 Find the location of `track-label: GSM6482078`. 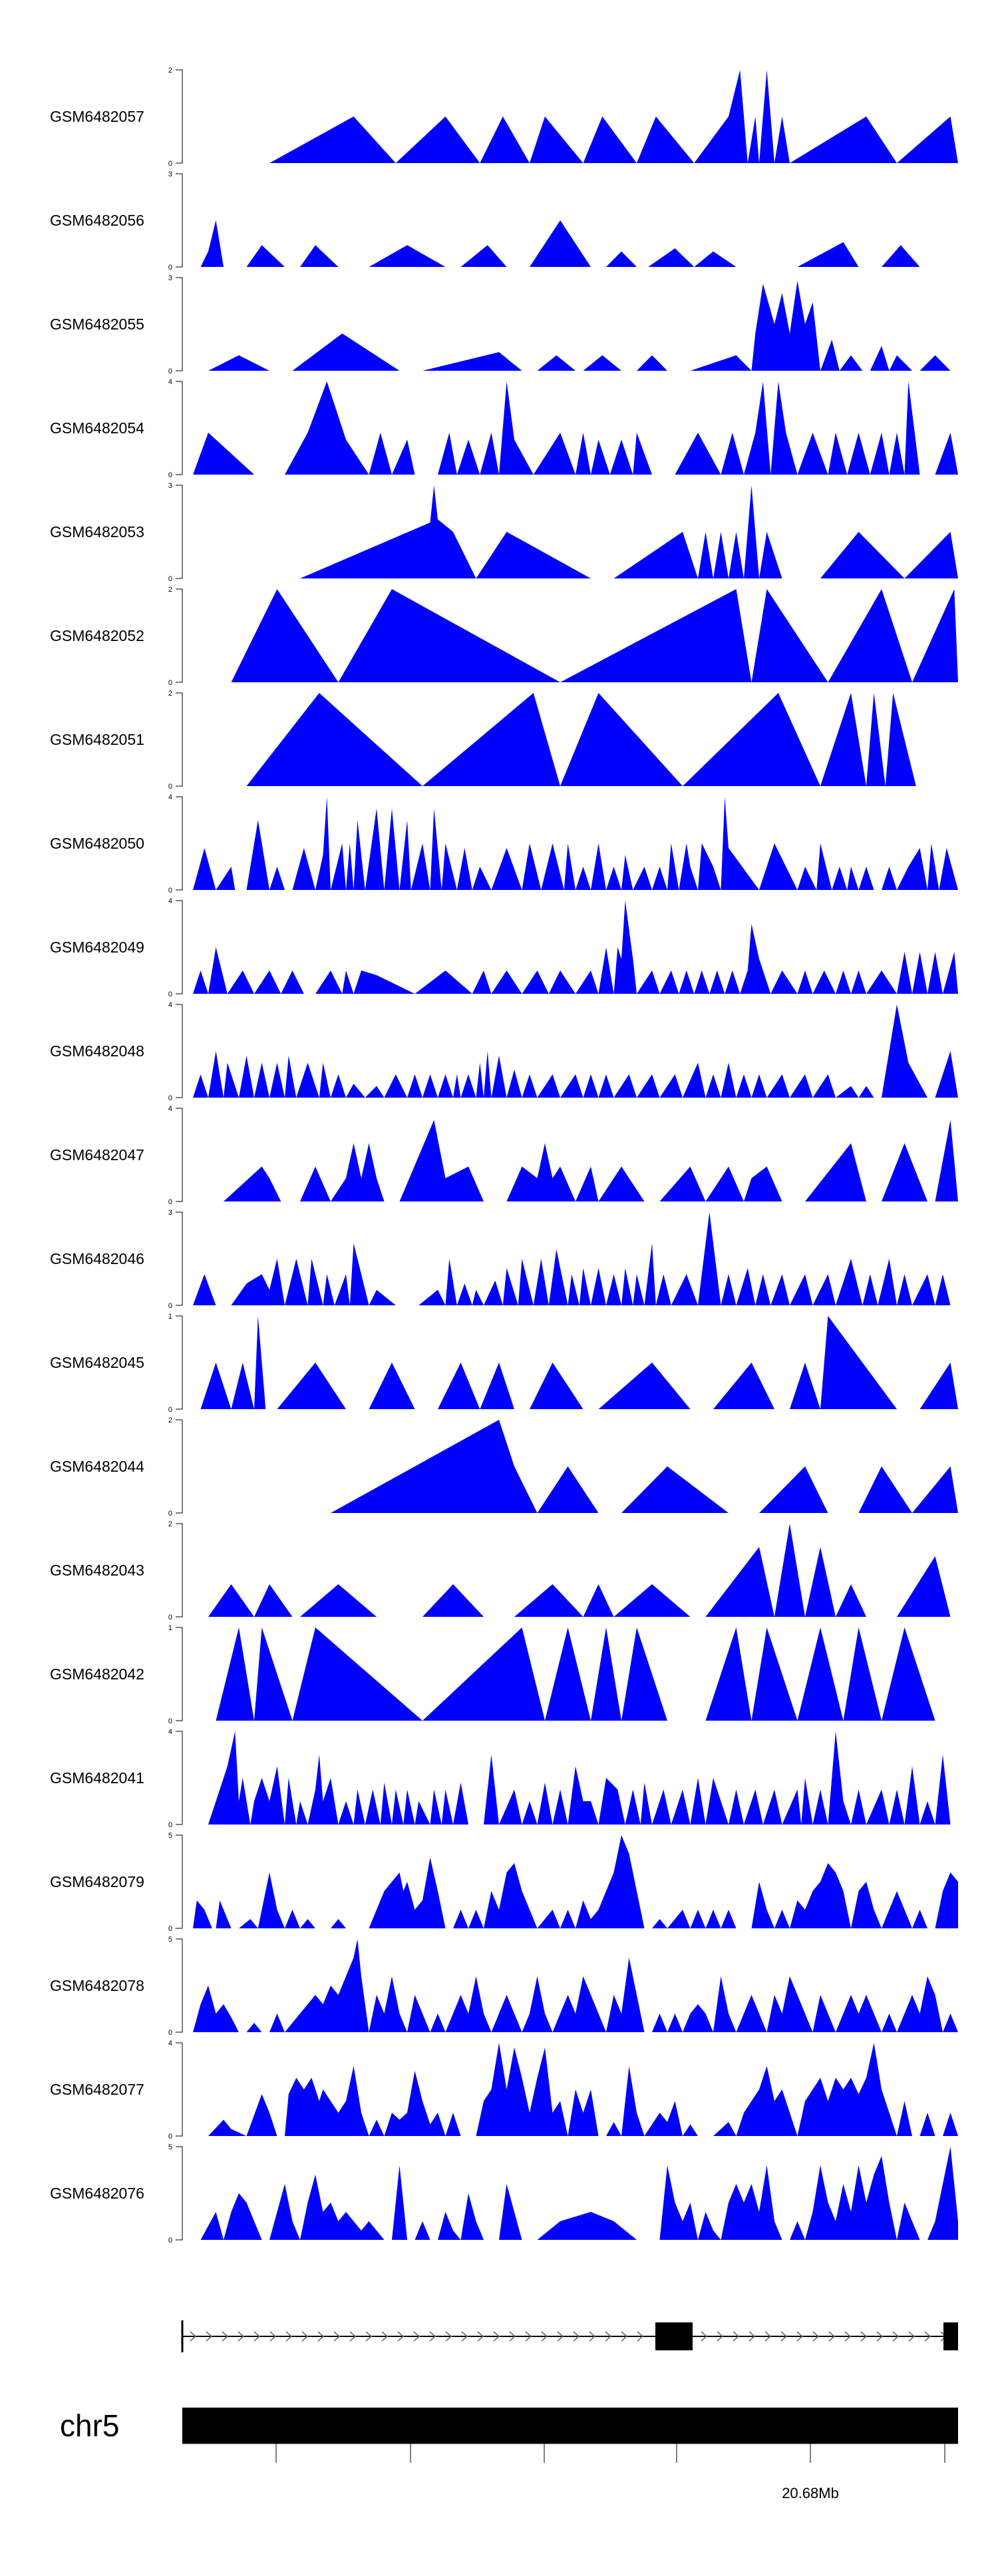

track-label: GSM6482078 is located at coordinates (97, 1985).